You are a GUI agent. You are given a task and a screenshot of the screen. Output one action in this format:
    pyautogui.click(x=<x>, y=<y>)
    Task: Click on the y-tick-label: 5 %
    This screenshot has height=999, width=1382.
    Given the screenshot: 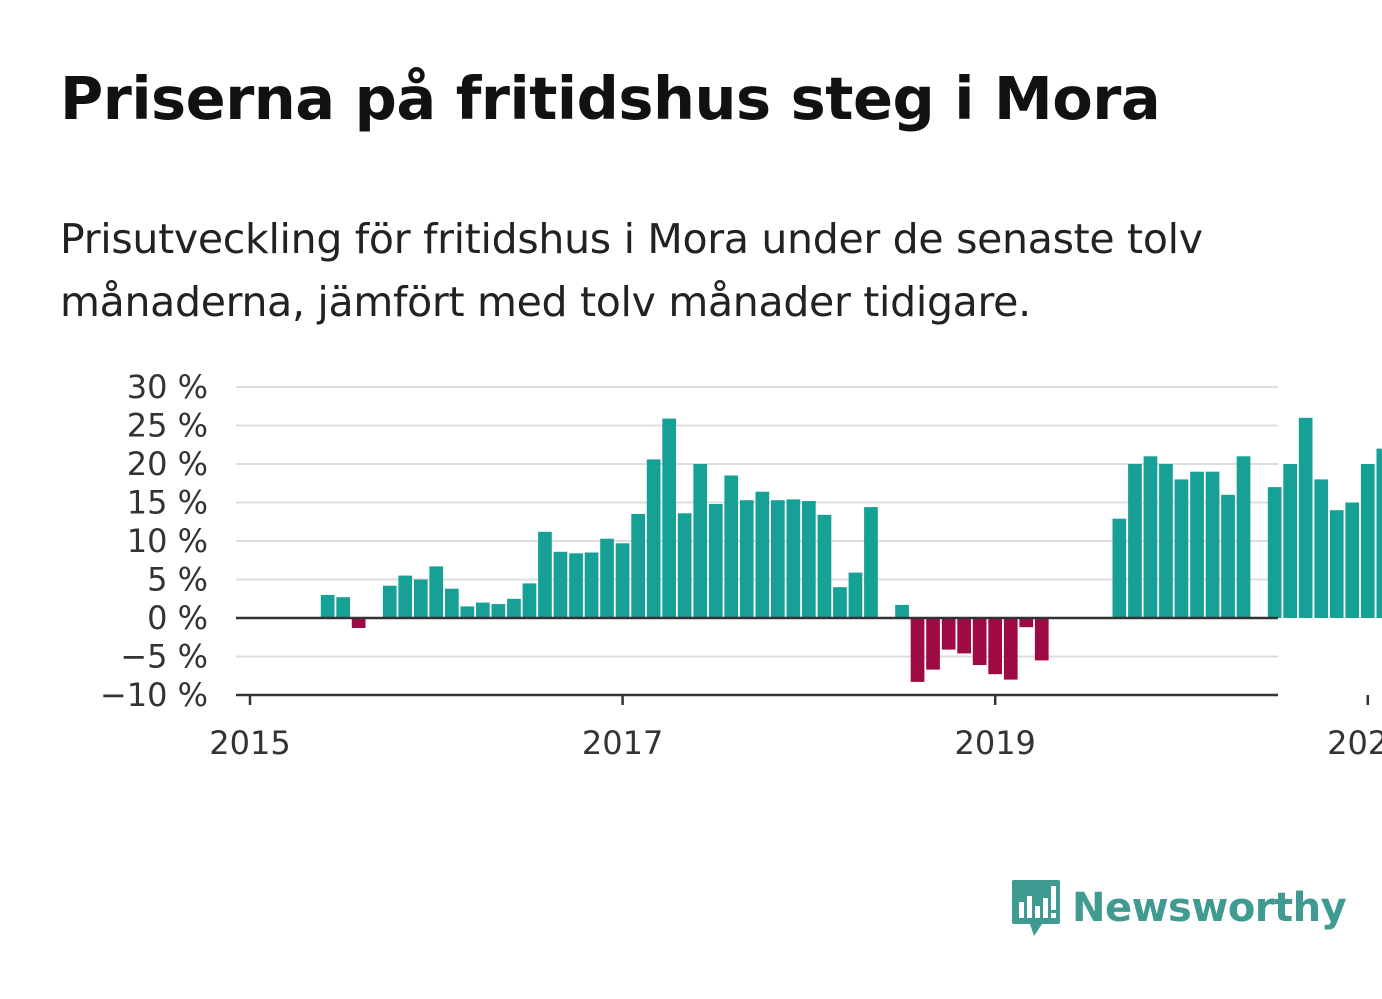 What is the action you would take?
    pyautogui.click(x=177, y=580)
    